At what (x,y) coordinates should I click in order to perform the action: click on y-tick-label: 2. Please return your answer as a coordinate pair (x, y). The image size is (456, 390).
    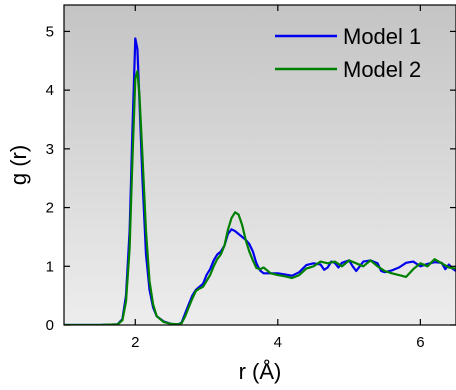
    Looking at the image, I should click on (50, 208).